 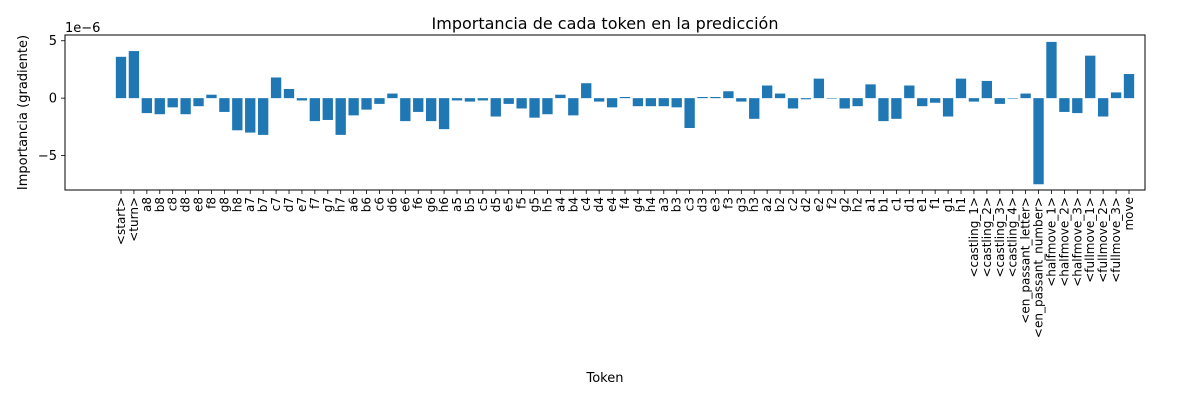 What do you see at coordinates (625, 203) in the screenshot?
I see `x-tick-label-39: f4` at bounding box center [625, 203].